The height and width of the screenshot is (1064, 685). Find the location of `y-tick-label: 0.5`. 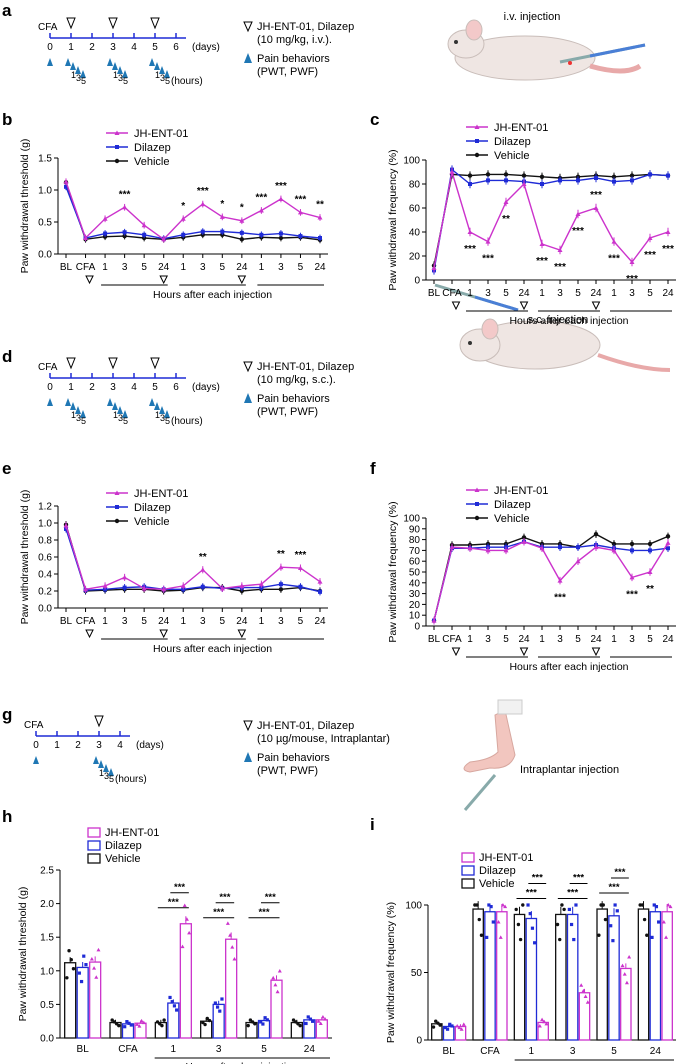

y-tick-label: 0.5 is located at coordinates (45, 223).